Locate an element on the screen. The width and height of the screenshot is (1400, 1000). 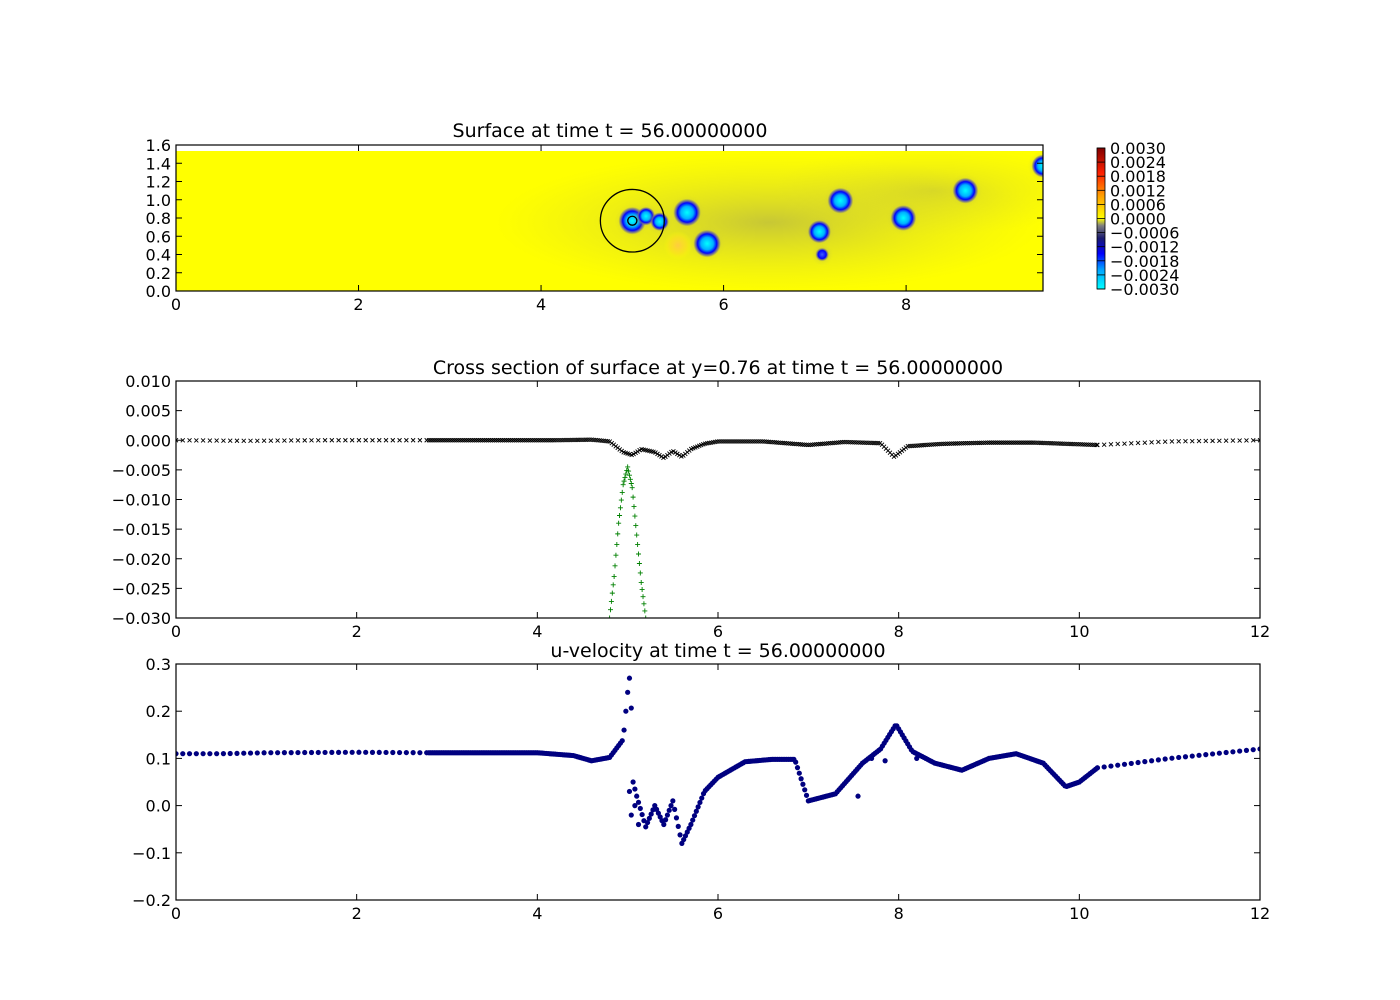
velocity-y-tick-label: 0.3 is located at coordinates (158, 664).